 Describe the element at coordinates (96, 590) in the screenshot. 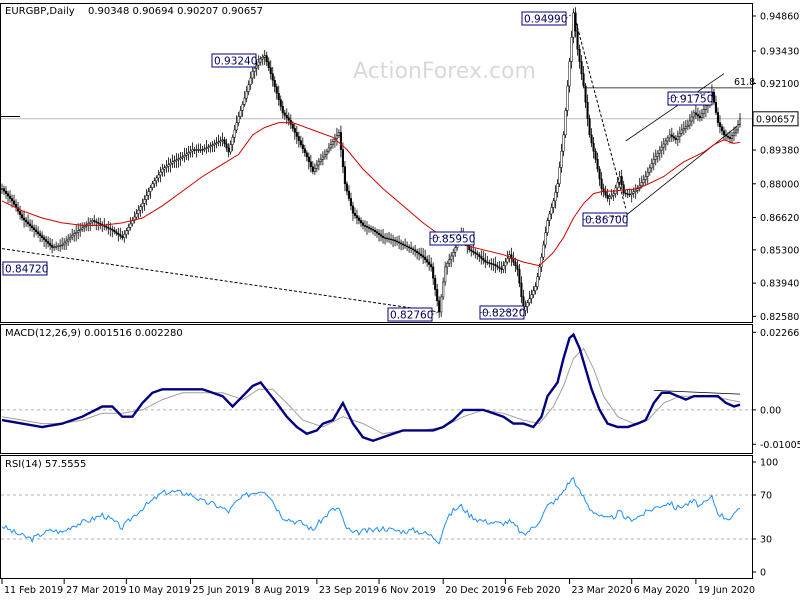

I see `time-tick-label: 27 Mar 2019` at that location.